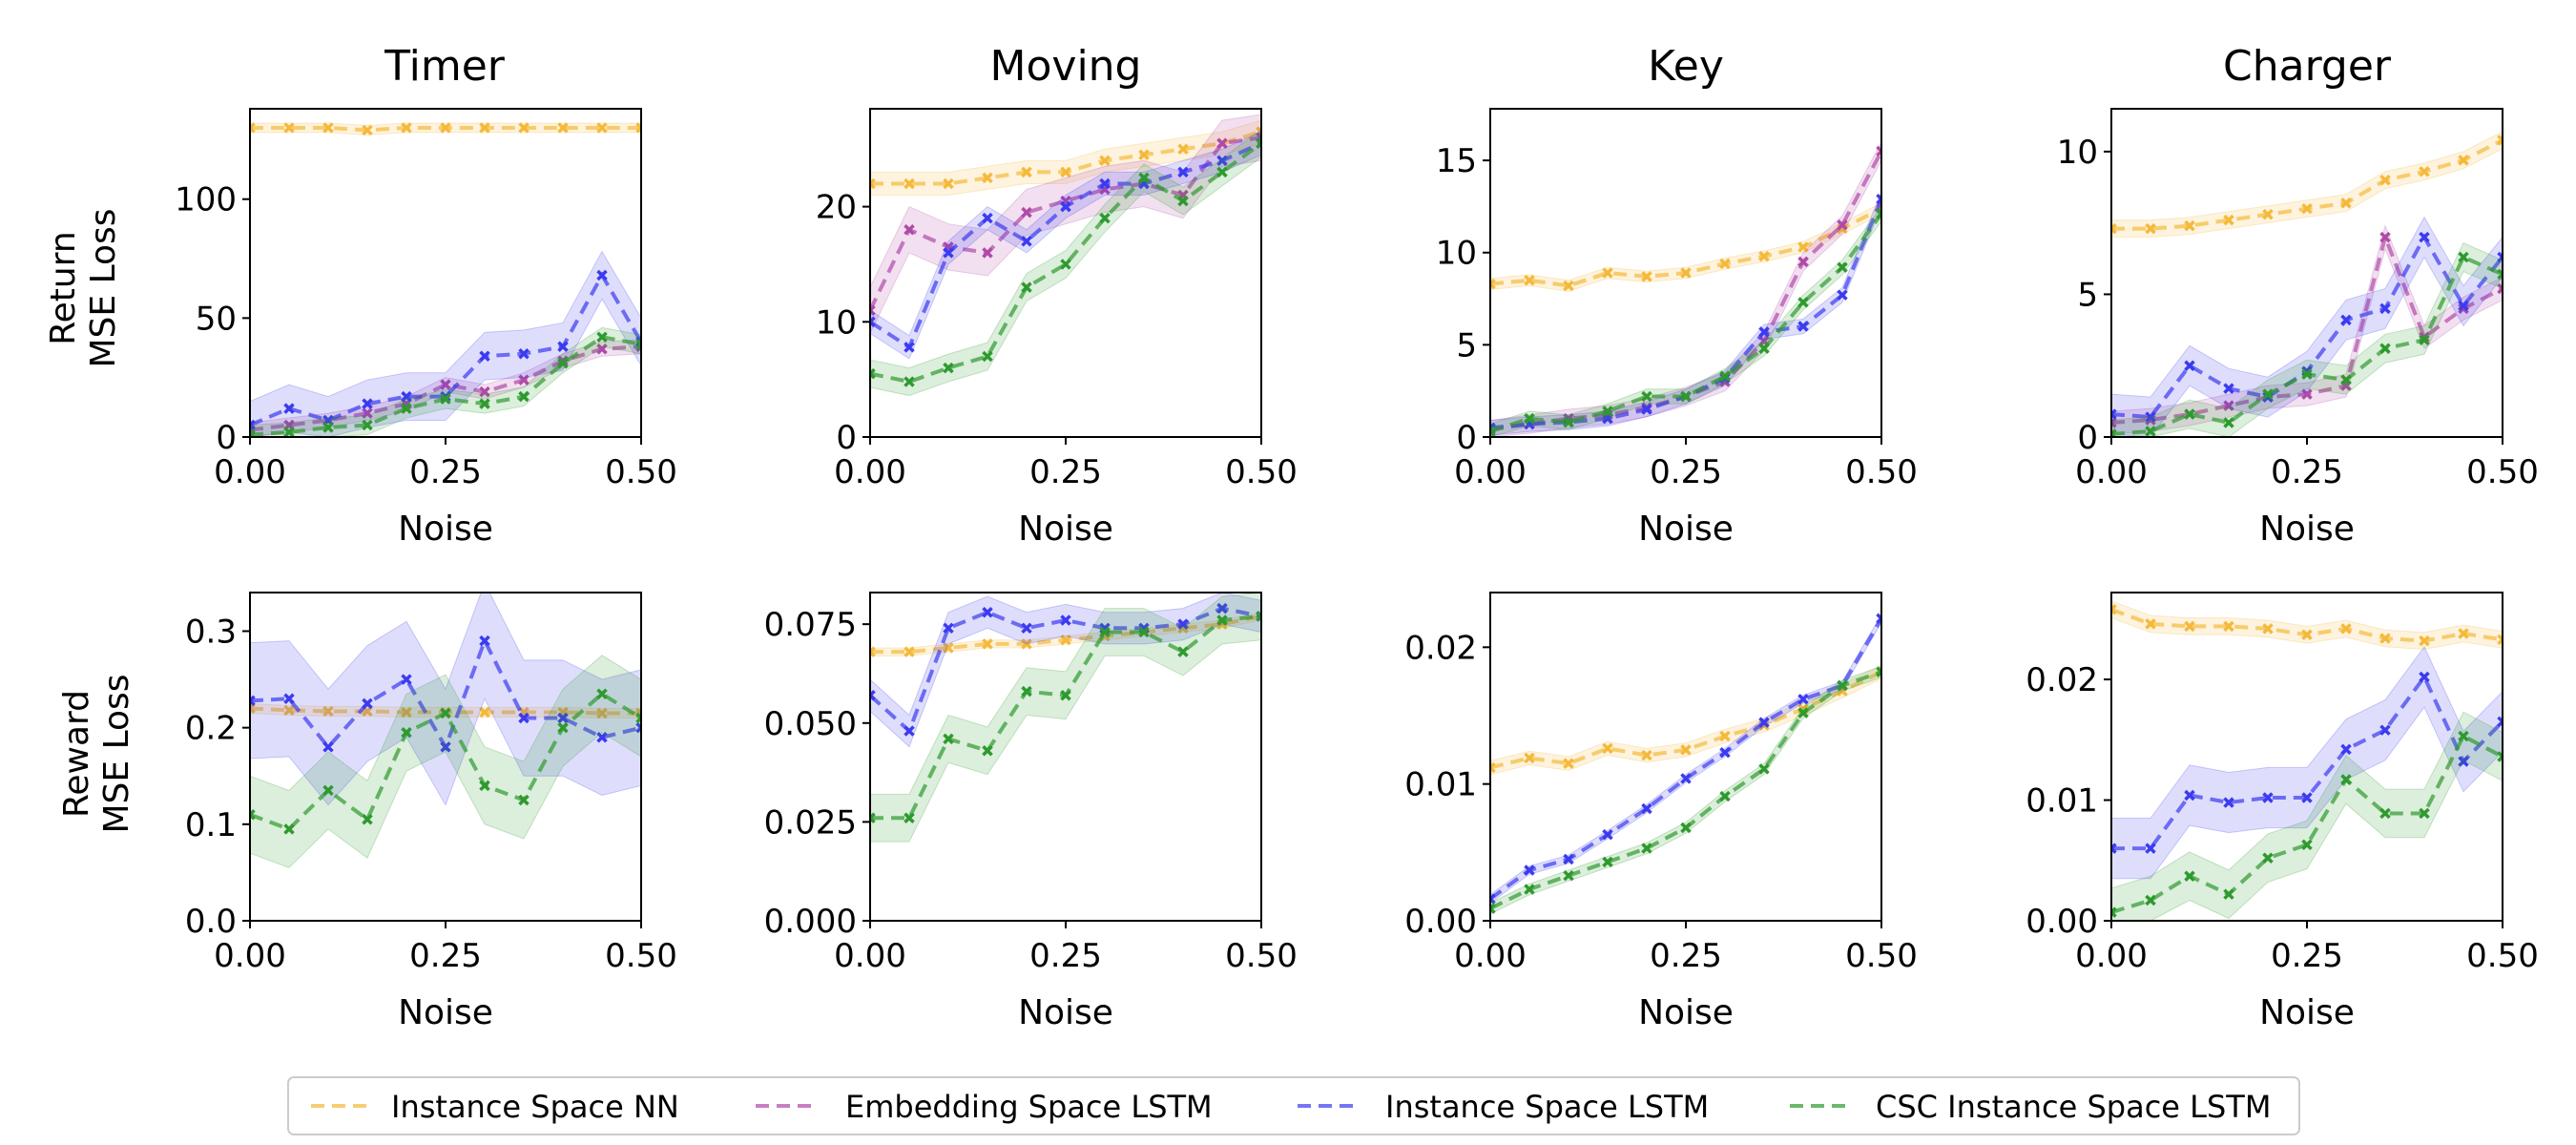  I want to click on panel-reward-timer-series-instance-space-lstm-band, so click(445, 700).